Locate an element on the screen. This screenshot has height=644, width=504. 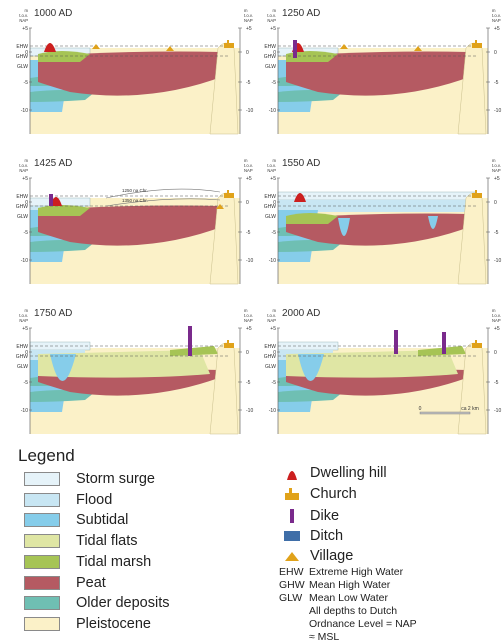
abbreviation-meaning: Extreme High Water is located at coordinates (356, 572).